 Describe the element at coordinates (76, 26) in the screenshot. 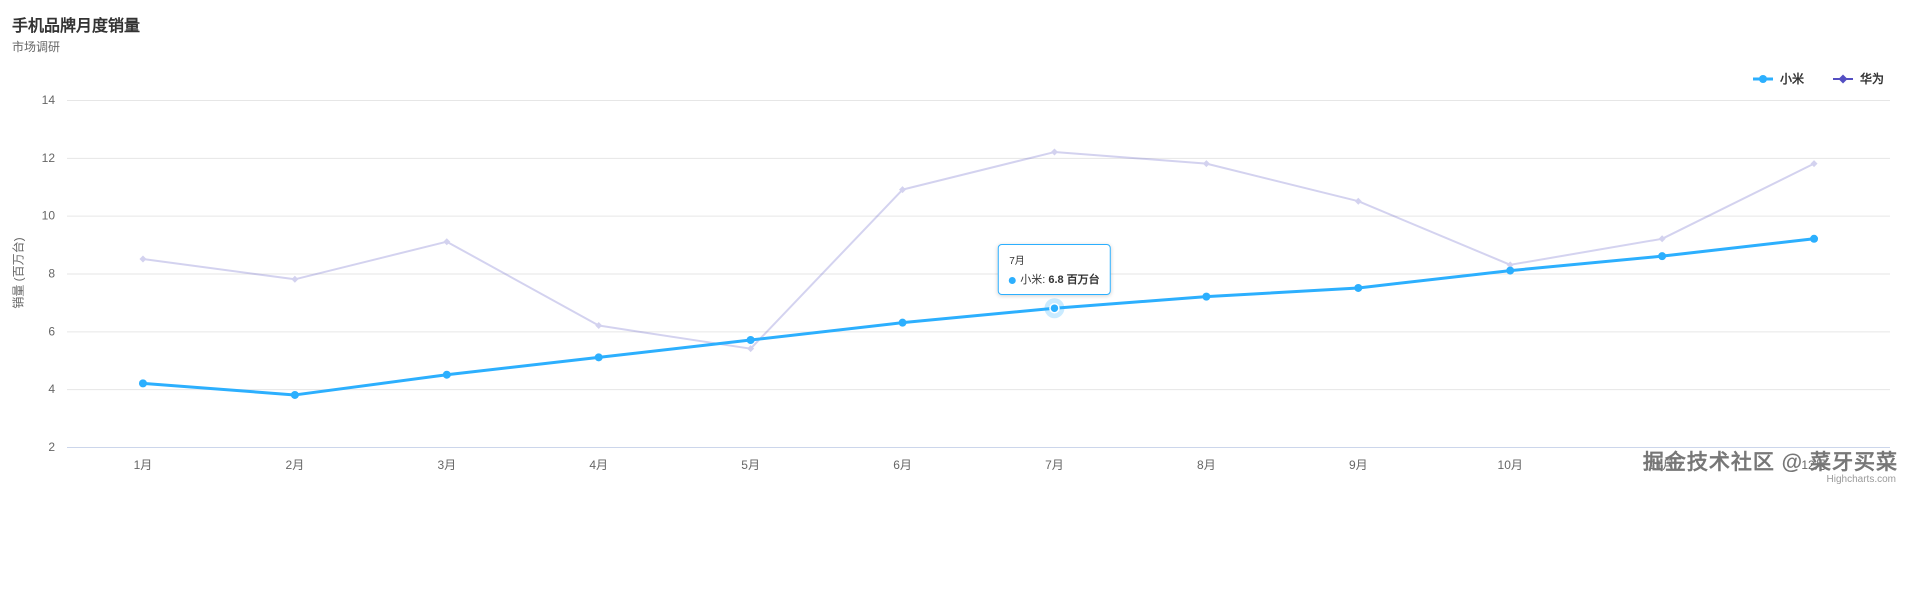

I see `chart-title: 手机品牌月度销量` at that location.